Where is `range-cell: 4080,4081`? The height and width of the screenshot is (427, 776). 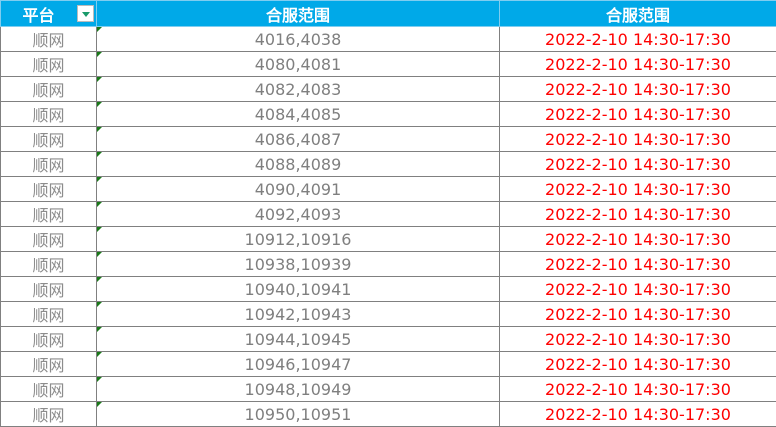 range-cell: 4080,4081 is located at coordinates (298, 64).